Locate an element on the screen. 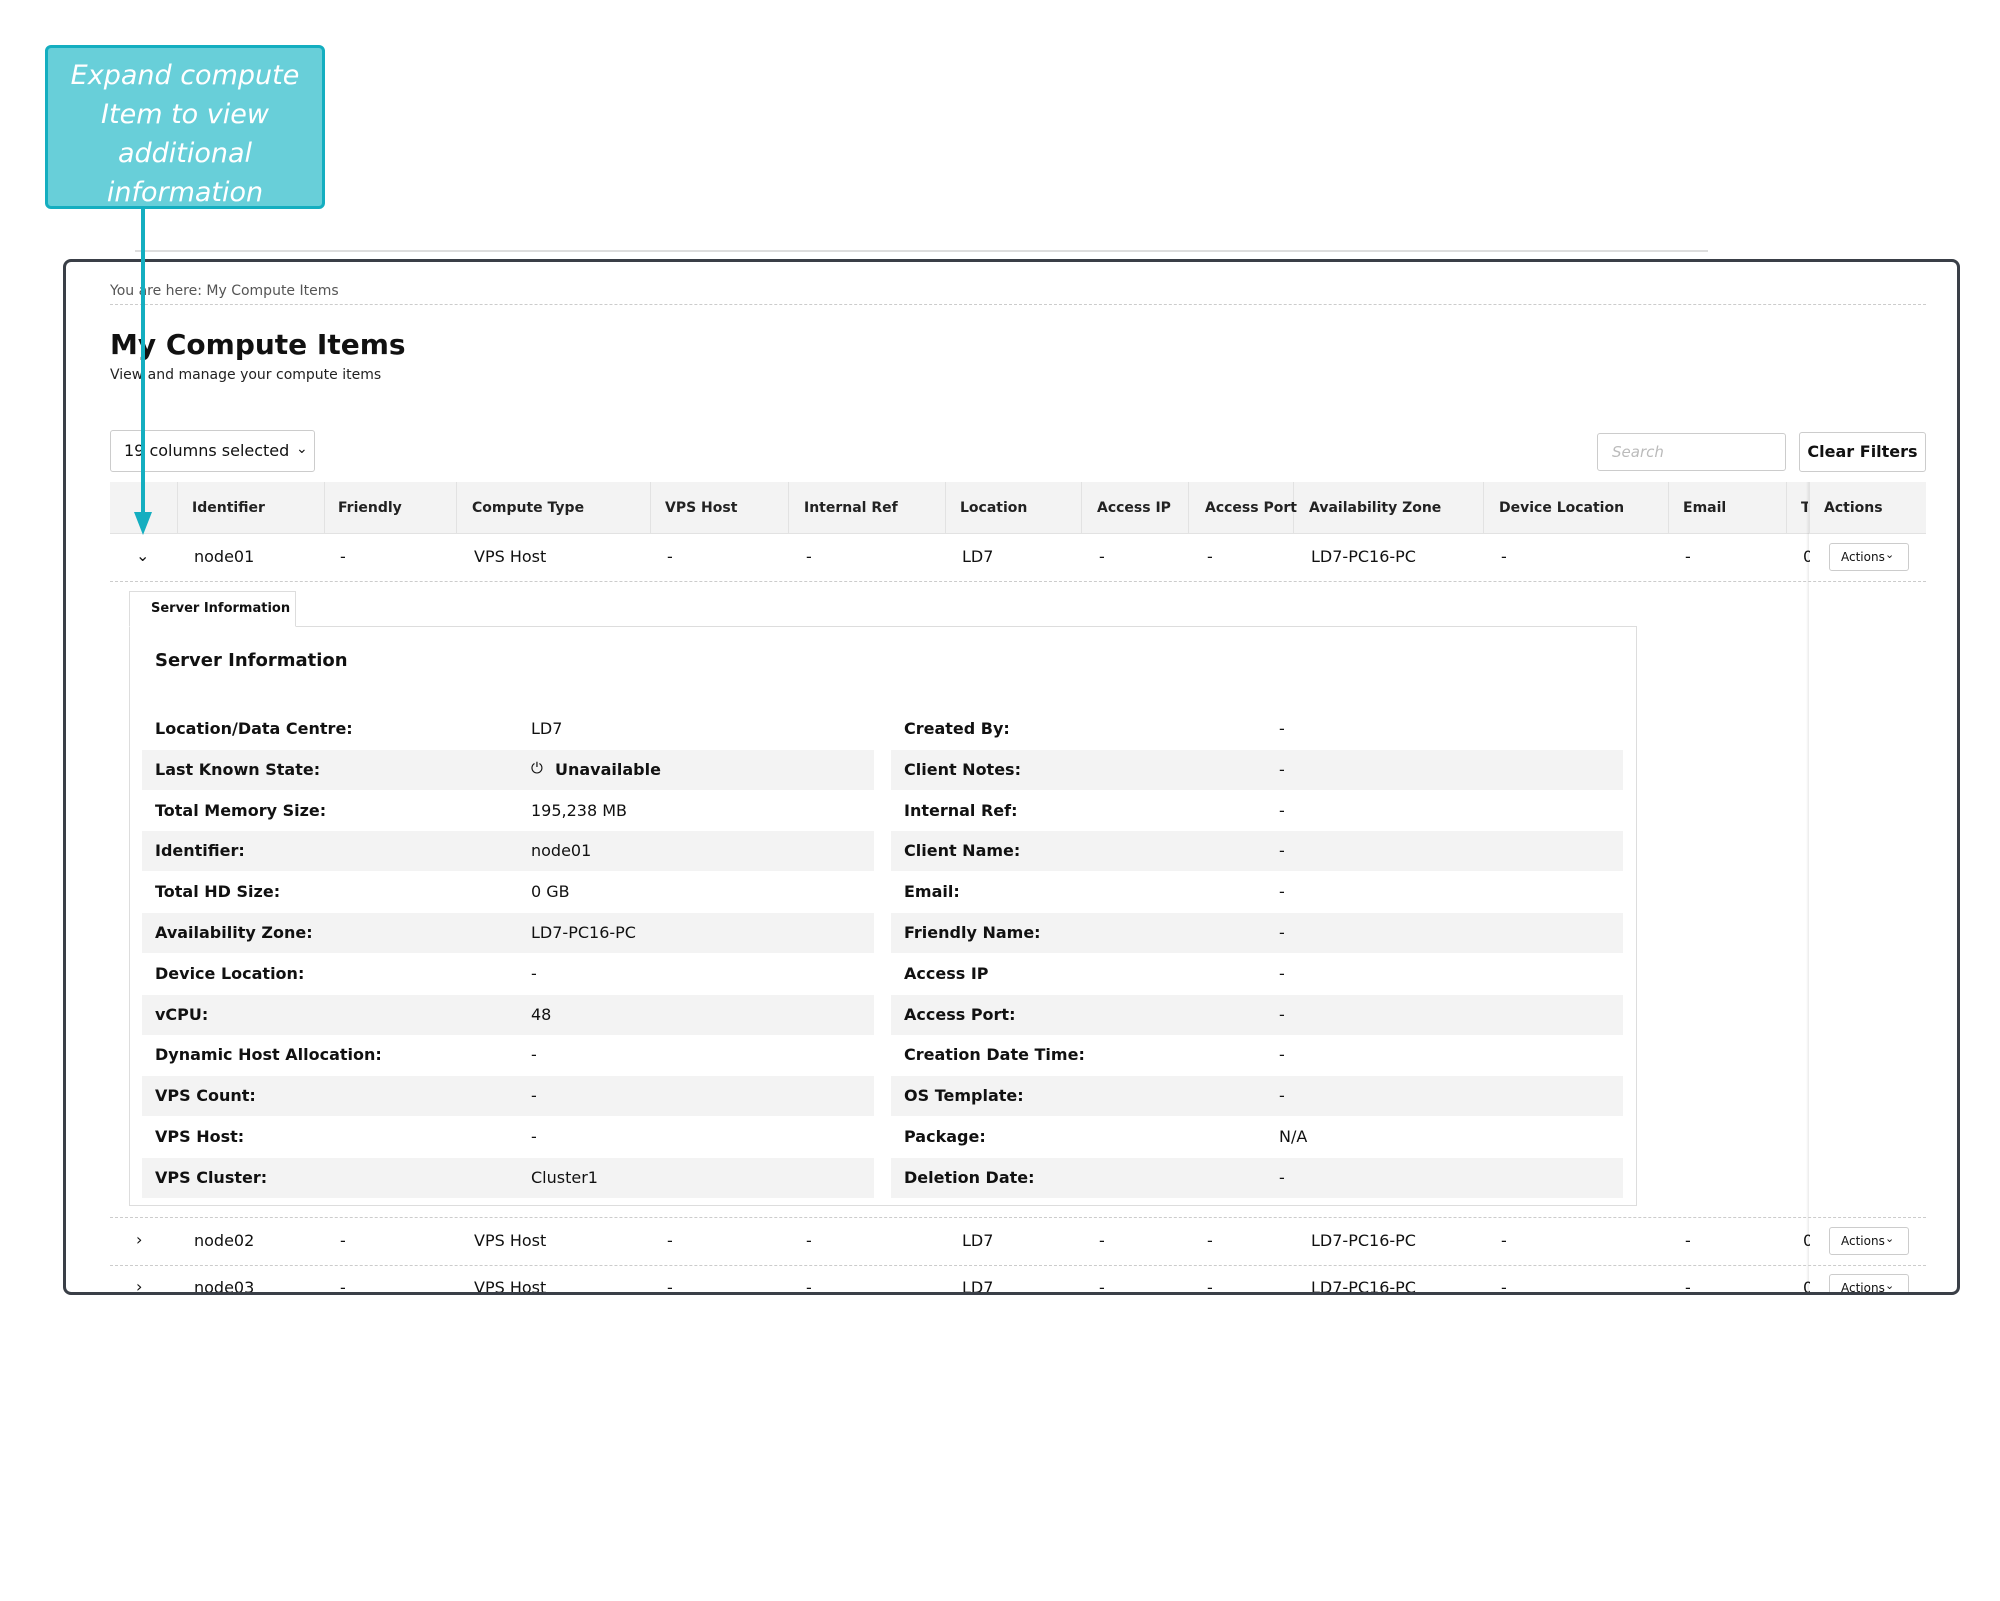 This screenshot has width=2000, height=1601. detail-label: Friendly Name: is located at coordinates (972, 932).